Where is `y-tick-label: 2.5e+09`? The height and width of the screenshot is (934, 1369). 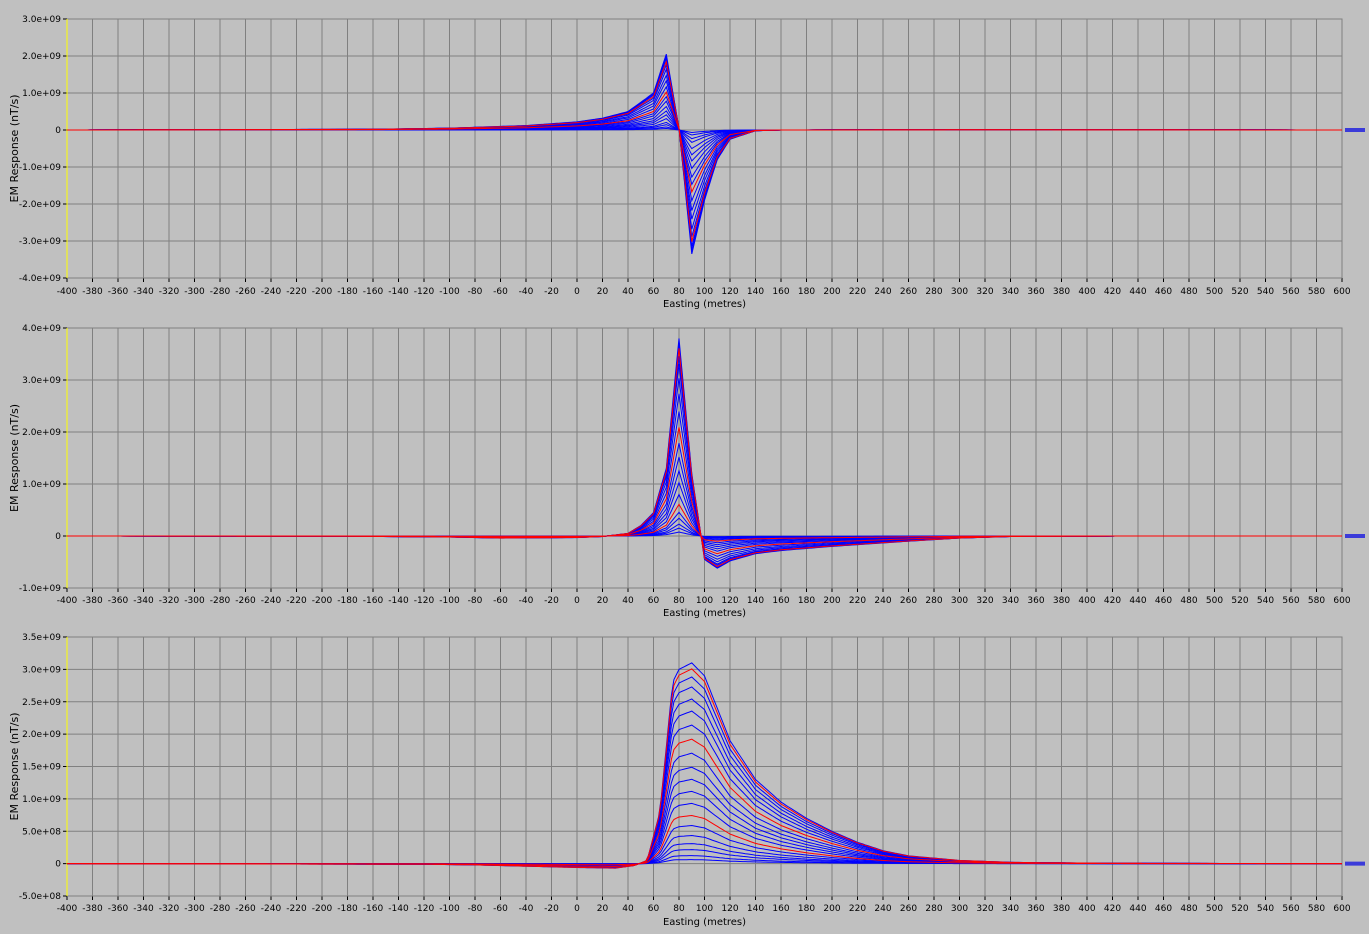
y-tick-label: 2.5e+09 is located at coordinates (41, 703).